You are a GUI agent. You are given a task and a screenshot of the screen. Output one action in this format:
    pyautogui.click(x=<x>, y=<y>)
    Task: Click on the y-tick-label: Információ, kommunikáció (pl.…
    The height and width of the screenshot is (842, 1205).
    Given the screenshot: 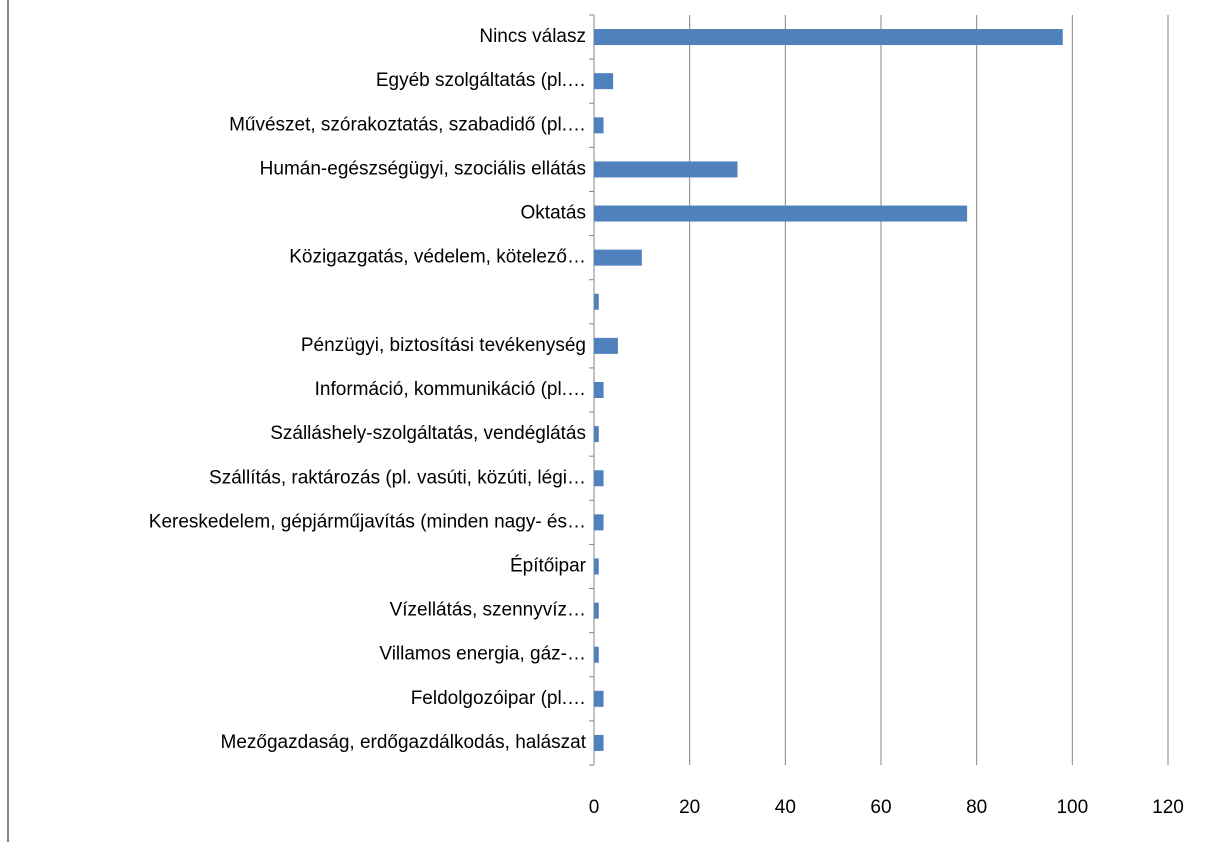 What is the action you would take?
    pyautogui.click(x=450, y=389)
    